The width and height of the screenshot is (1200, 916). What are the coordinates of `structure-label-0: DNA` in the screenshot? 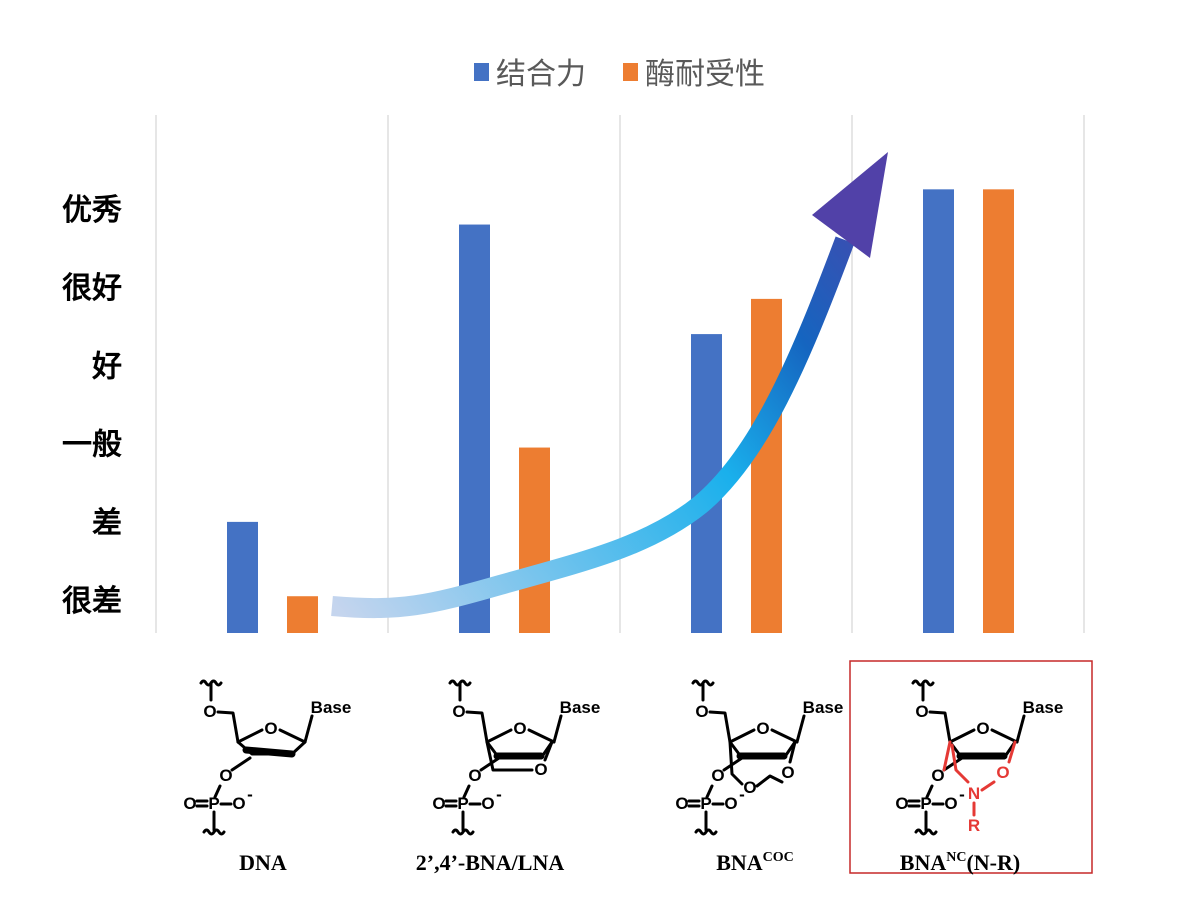 It's located at (263, 862).